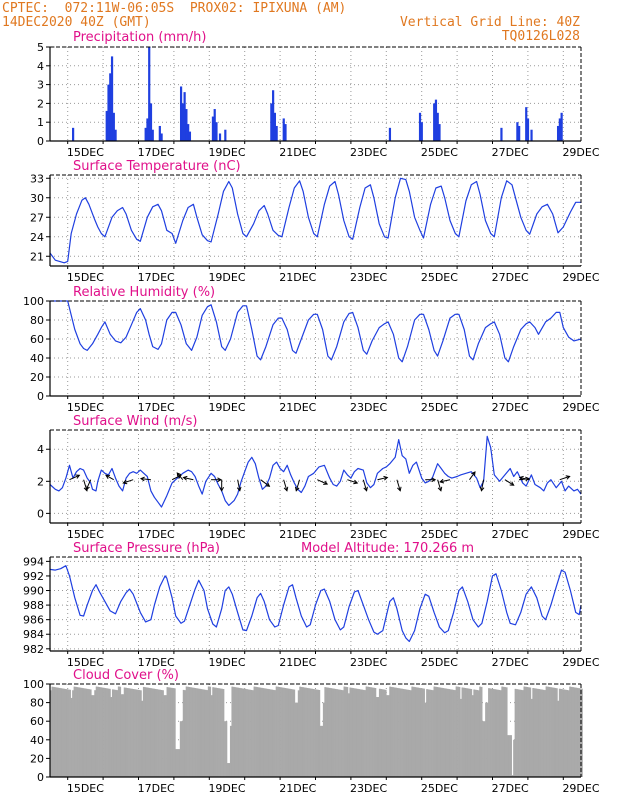  Describe the element at coordinates (40, 122) in the screenshot. I see `y-tick-label: 1` at that location.